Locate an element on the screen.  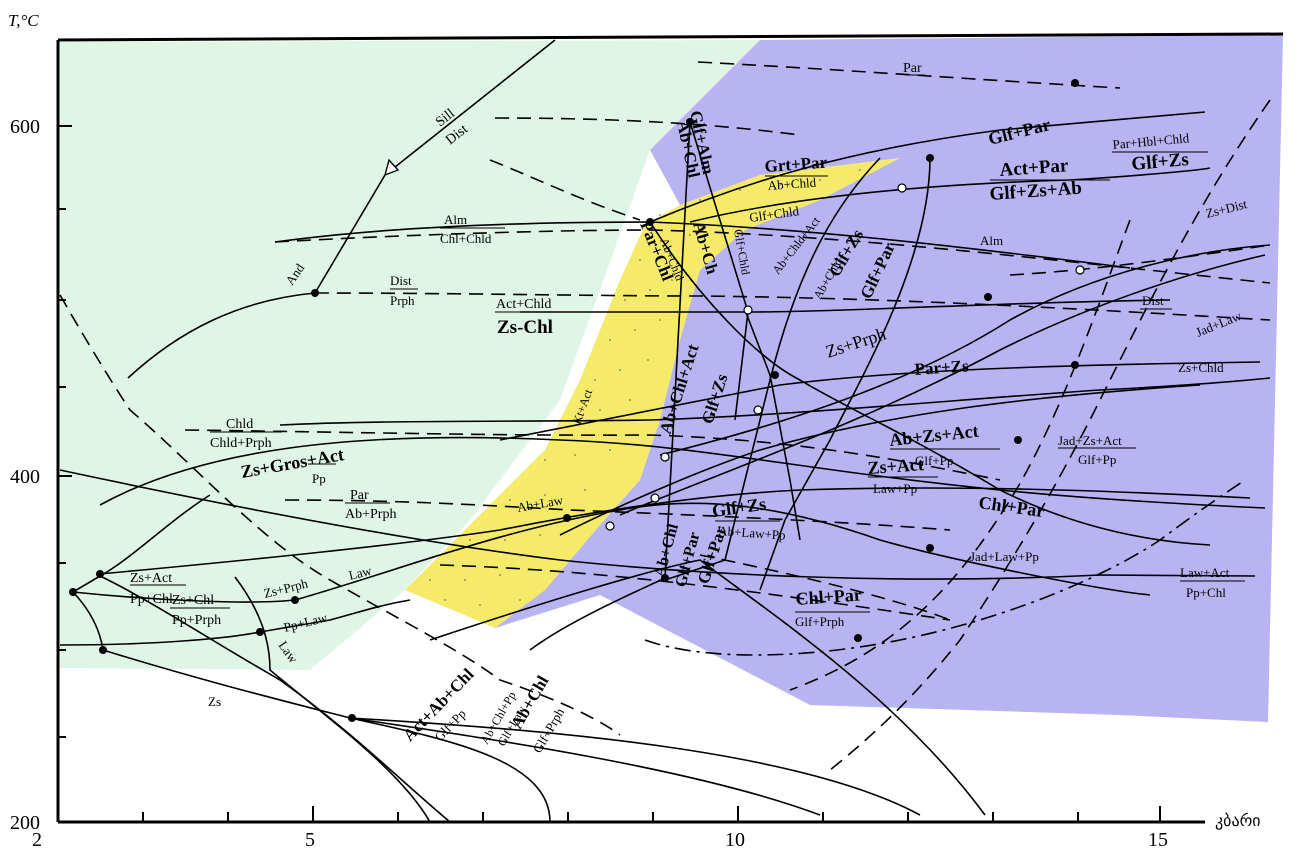
label-glf-prph-1: Glf+Prph is located at coordinates (820, 621).